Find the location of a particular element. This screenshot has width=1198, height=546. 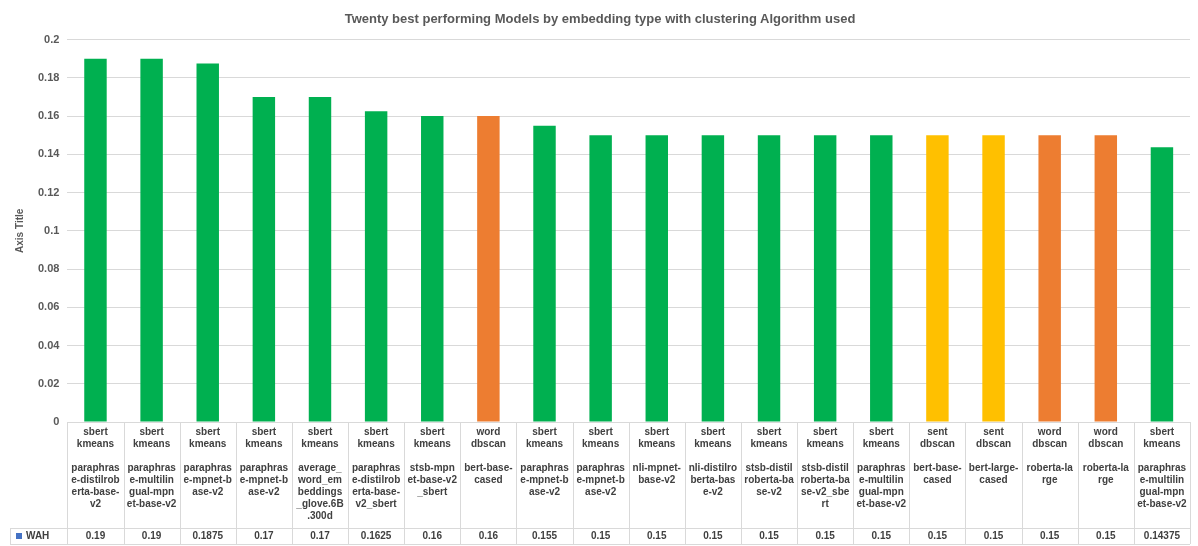

category-label: sbert kmeans stsb-distilroberta-base-v2_sbert is located at coordinates (825, 467).